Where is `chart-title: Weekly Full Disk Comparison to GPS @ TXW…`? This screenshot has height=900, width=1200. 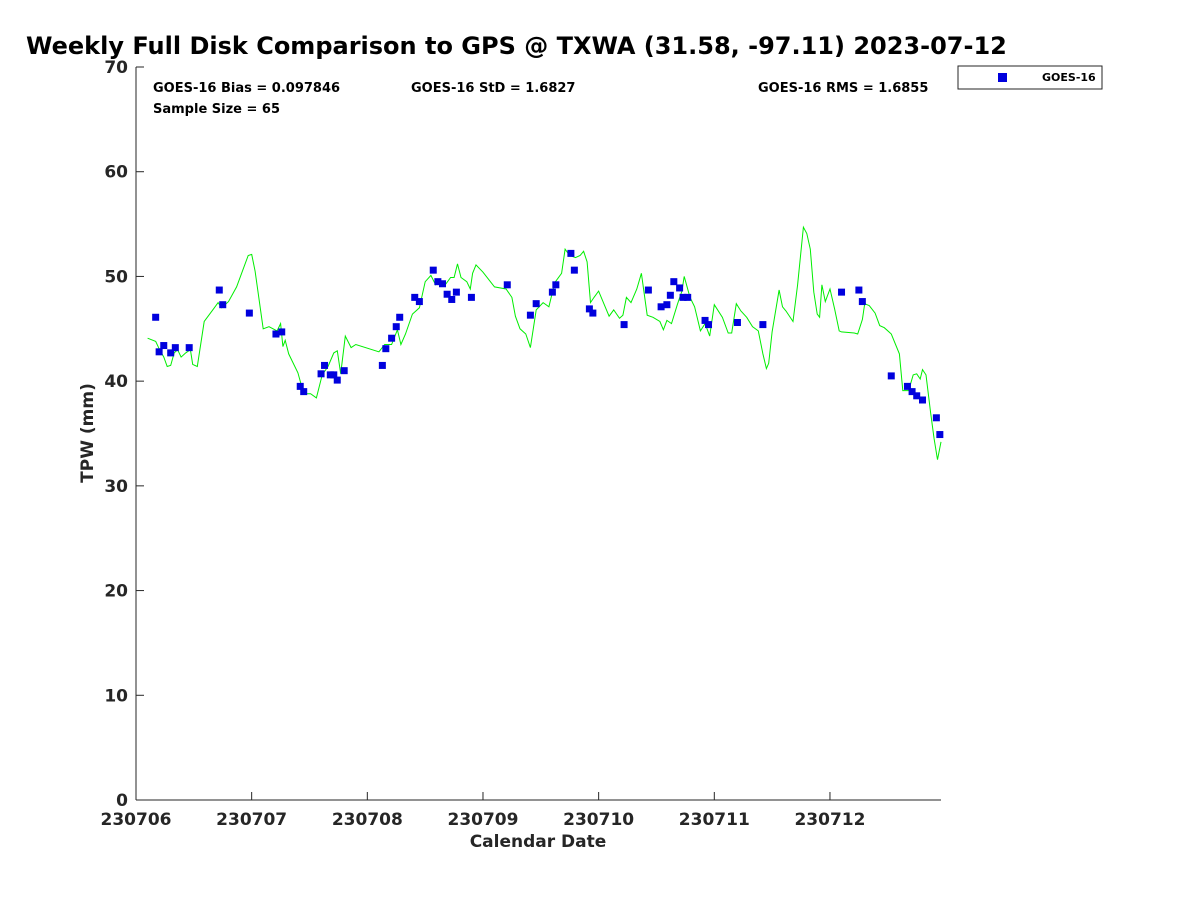
chart-title: Weekly Full Disk Comparison to GPS @ TXW… is located at coordinates (516, 46).